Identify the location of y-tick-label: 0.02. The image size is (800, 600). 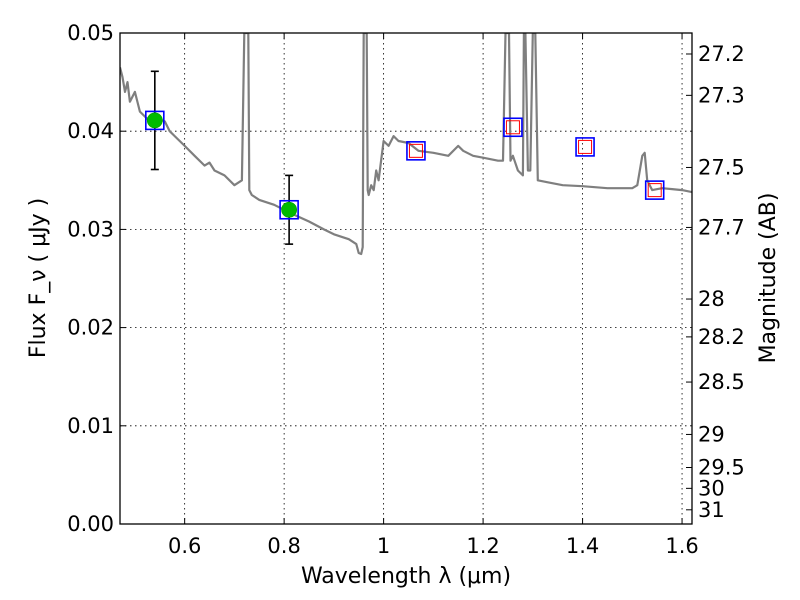
(90, 328).